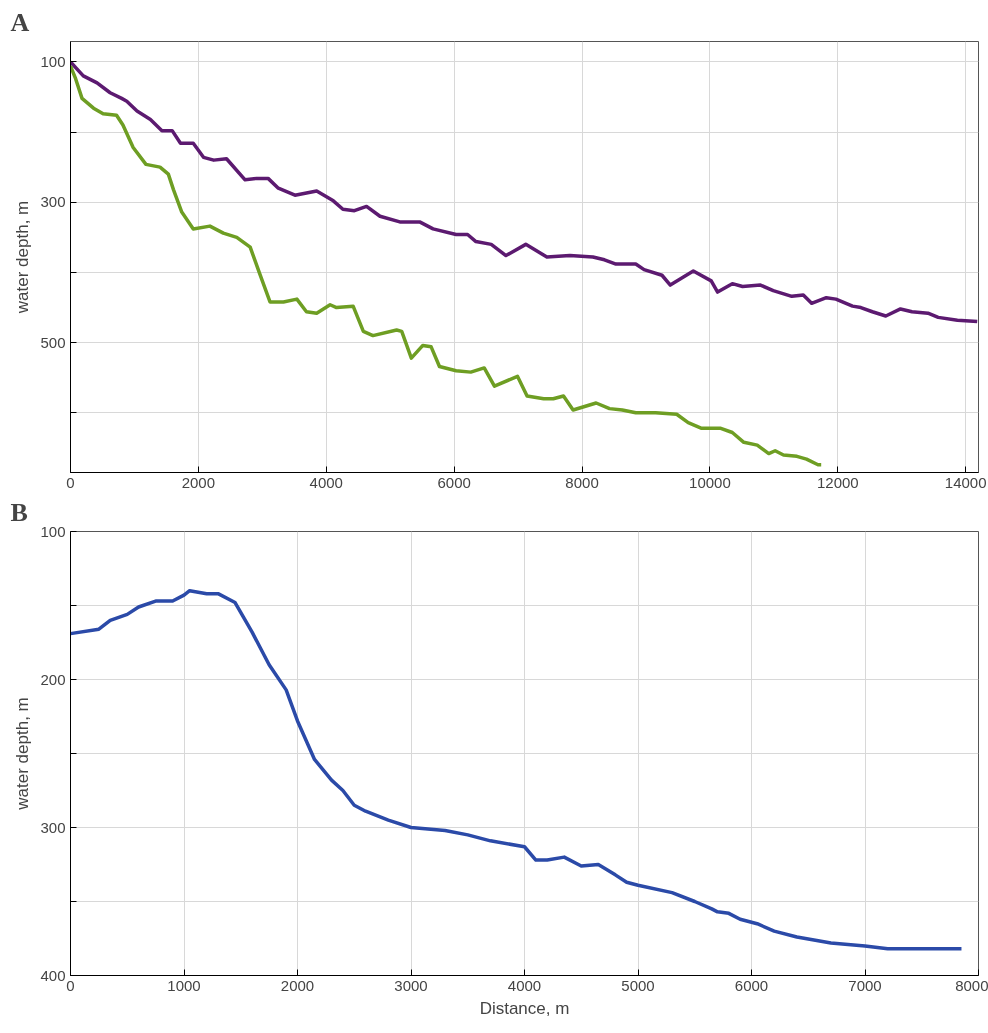  What do you see at coordinates (524, 1008) in the screenshot?
I see `x-axis-title: Distance, m` at bounding box center [524, 1008].